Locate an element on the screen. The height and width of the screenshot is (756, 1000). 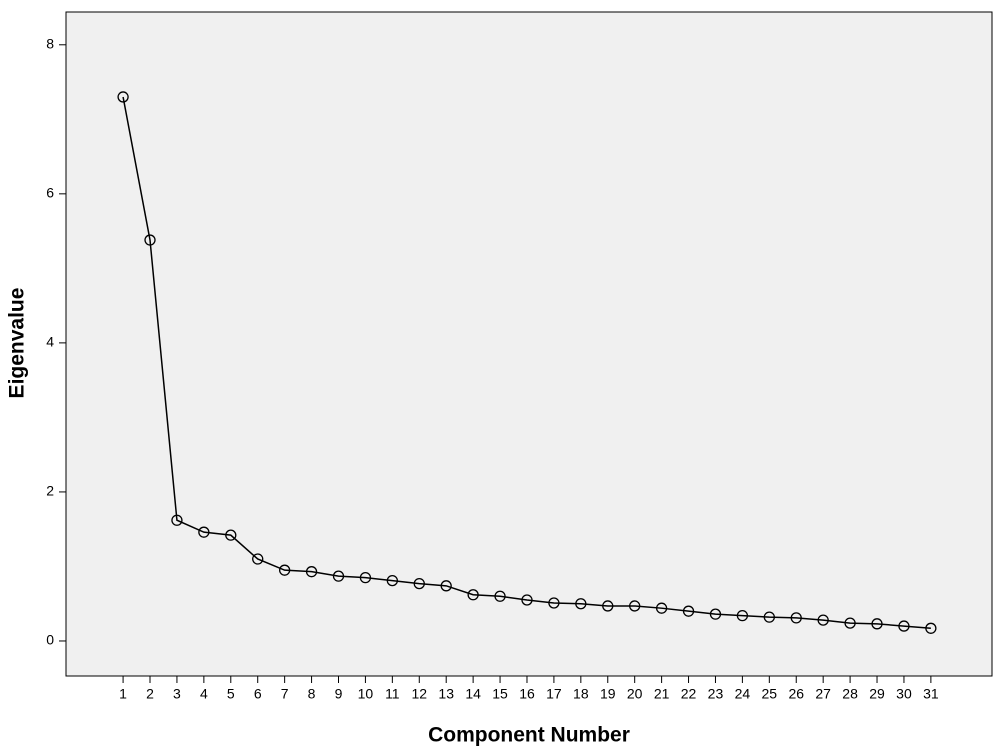
y-tick-label: 2 is located at coordinates (50, 491).